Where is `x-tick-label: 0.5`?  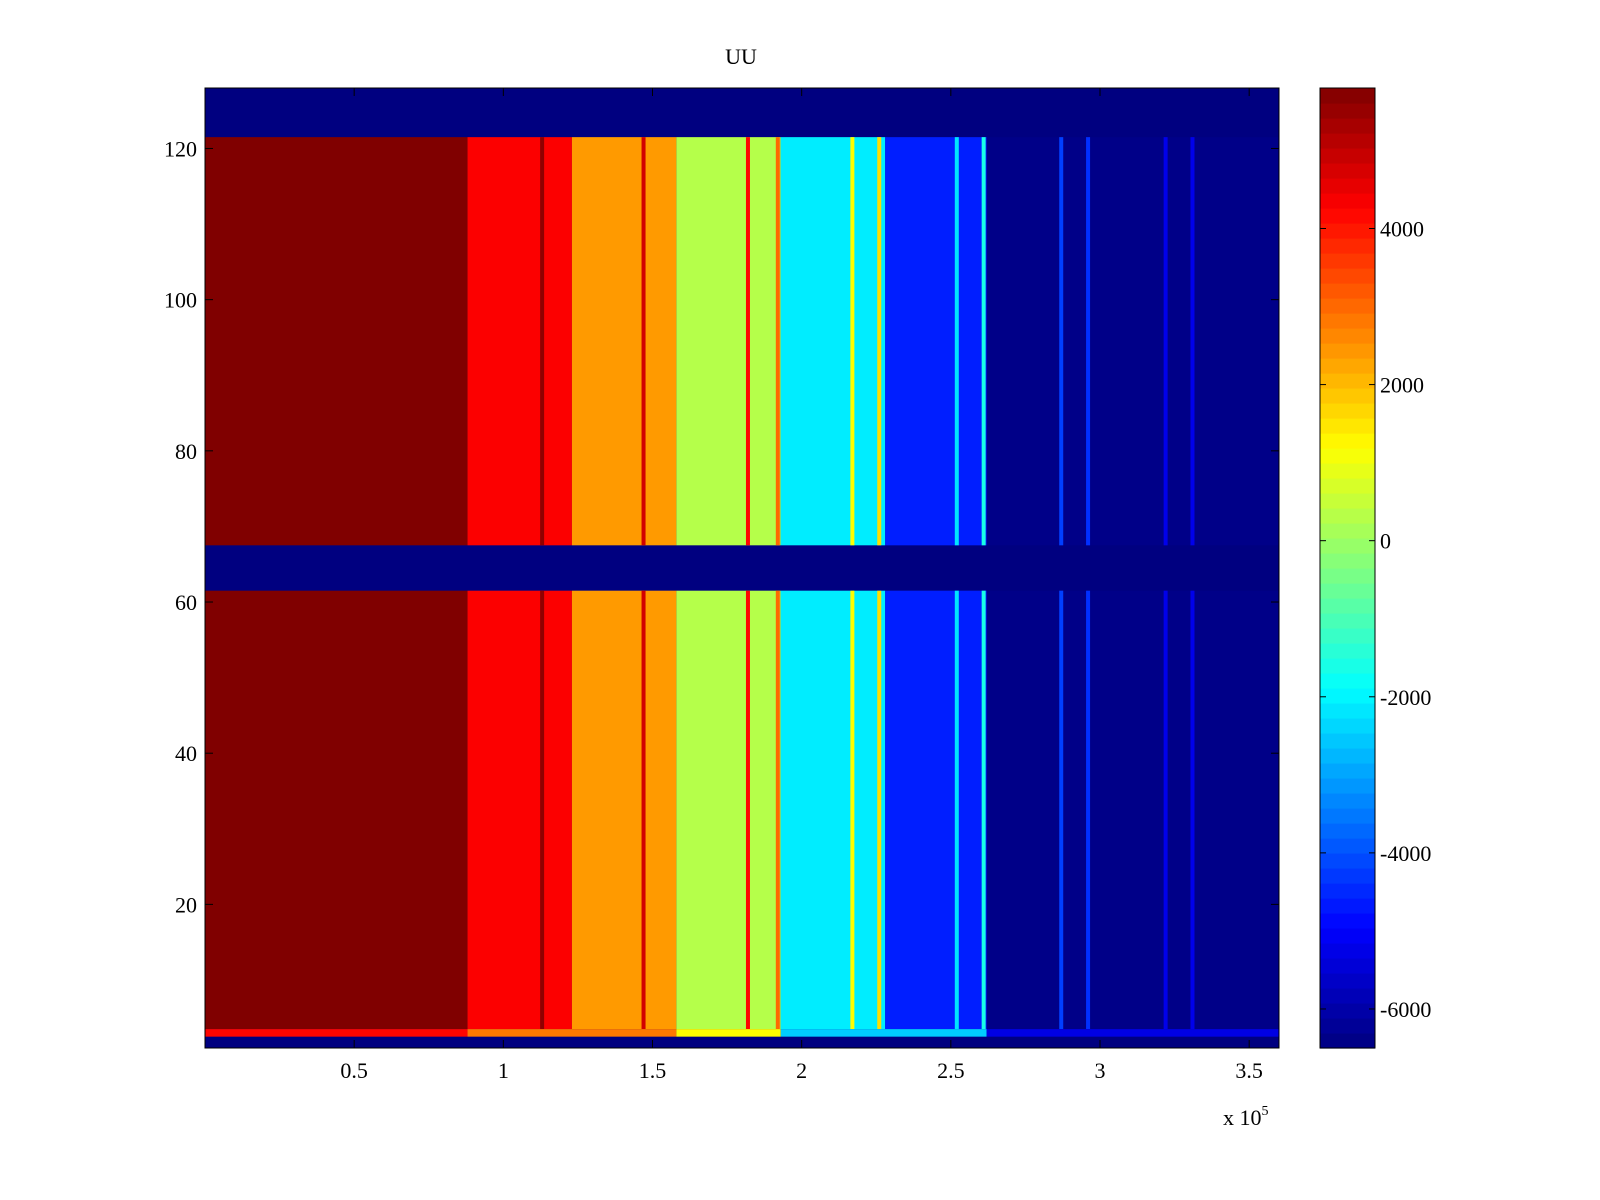
x-tick-label: 0.5 is located at coordinates (354, 1070).